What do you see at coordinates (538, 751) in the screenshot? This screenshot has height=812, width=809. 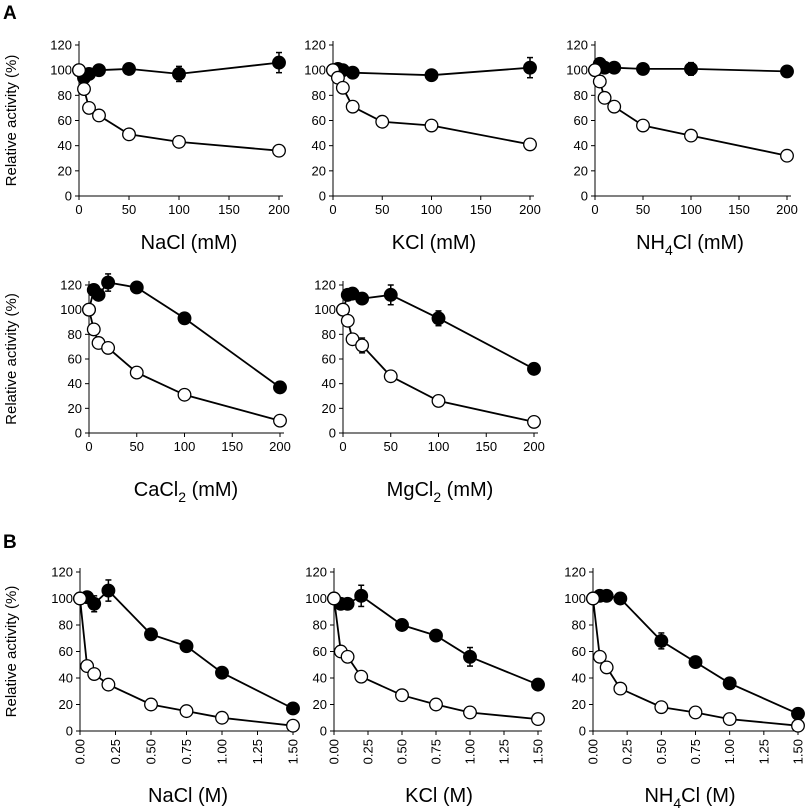 I see `x-tick-label: 1.50` at bounding box center [538, 751].